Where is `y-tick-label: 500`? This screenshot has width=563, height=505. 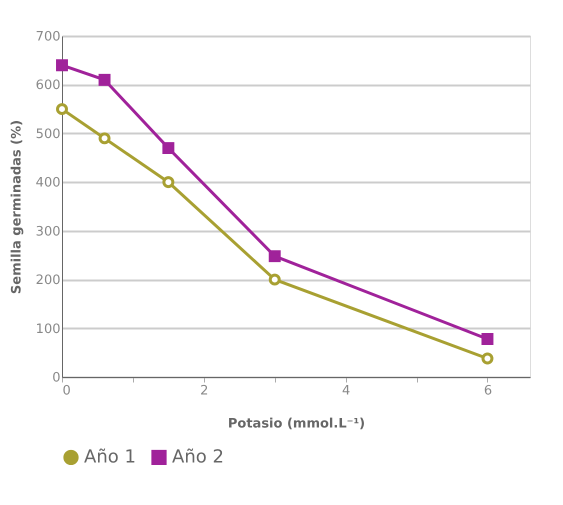 y-tick-label: 500 is located at coordinates (48, 134).